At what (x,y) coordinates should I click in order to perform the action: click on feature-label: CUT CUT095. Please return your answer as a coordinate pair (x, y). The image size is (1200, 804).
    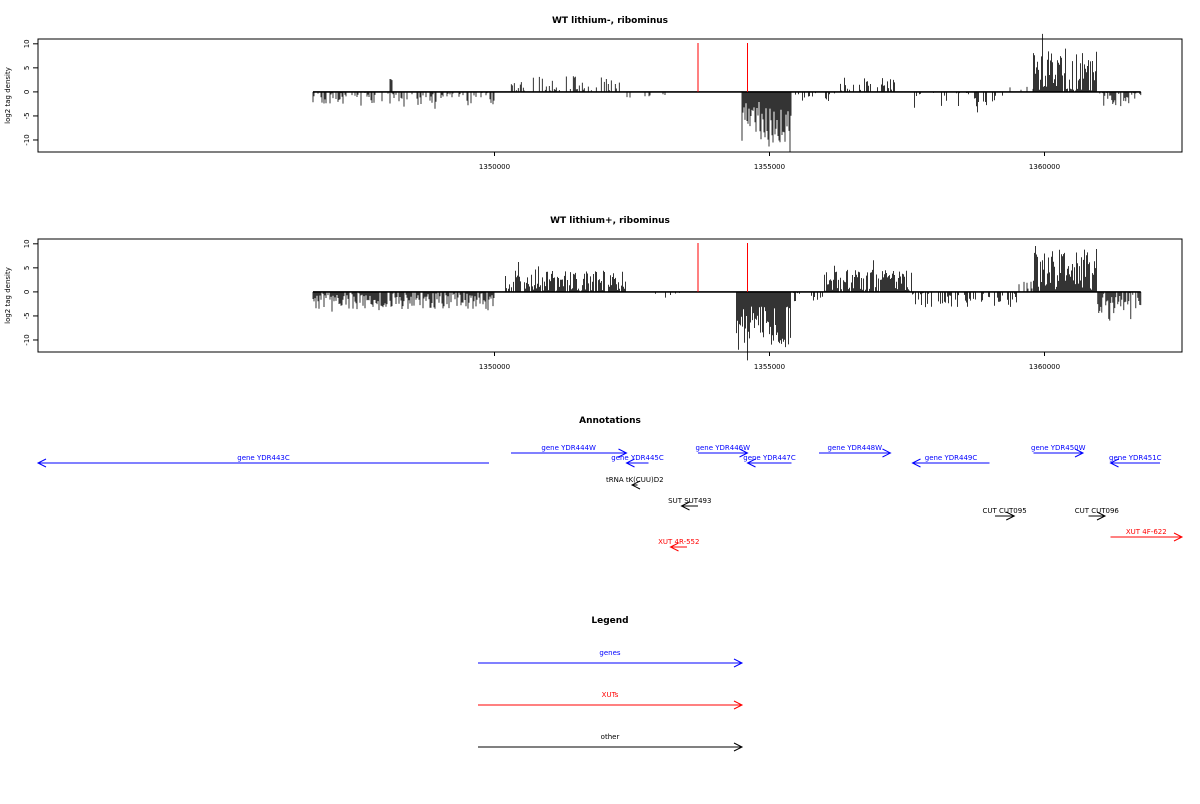
    Looking at the image, I should click on (1005, 511).